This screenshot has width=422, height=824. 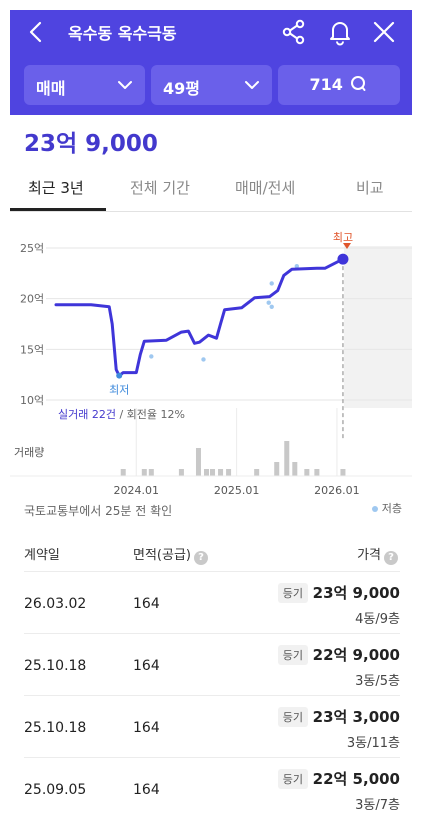 I want to click on tab-recent-3-years: 최근 3년, so click(x=56, y=188).